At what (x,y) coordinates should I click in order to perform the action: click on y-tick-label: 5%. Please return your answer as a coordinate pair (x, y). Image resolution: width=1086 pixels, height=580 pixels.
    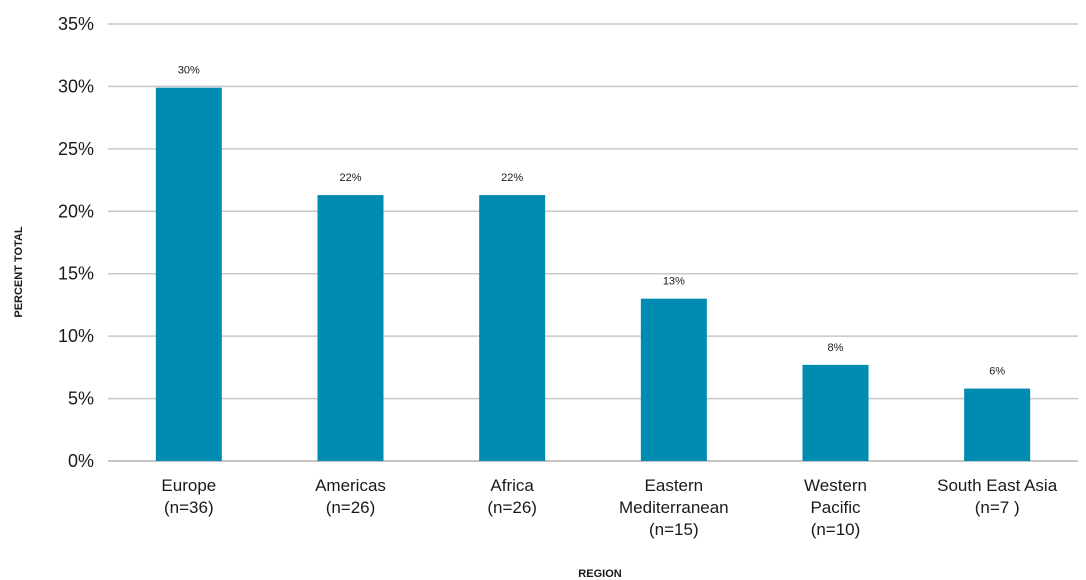
    Looking at the image, I should click on (81, 399).